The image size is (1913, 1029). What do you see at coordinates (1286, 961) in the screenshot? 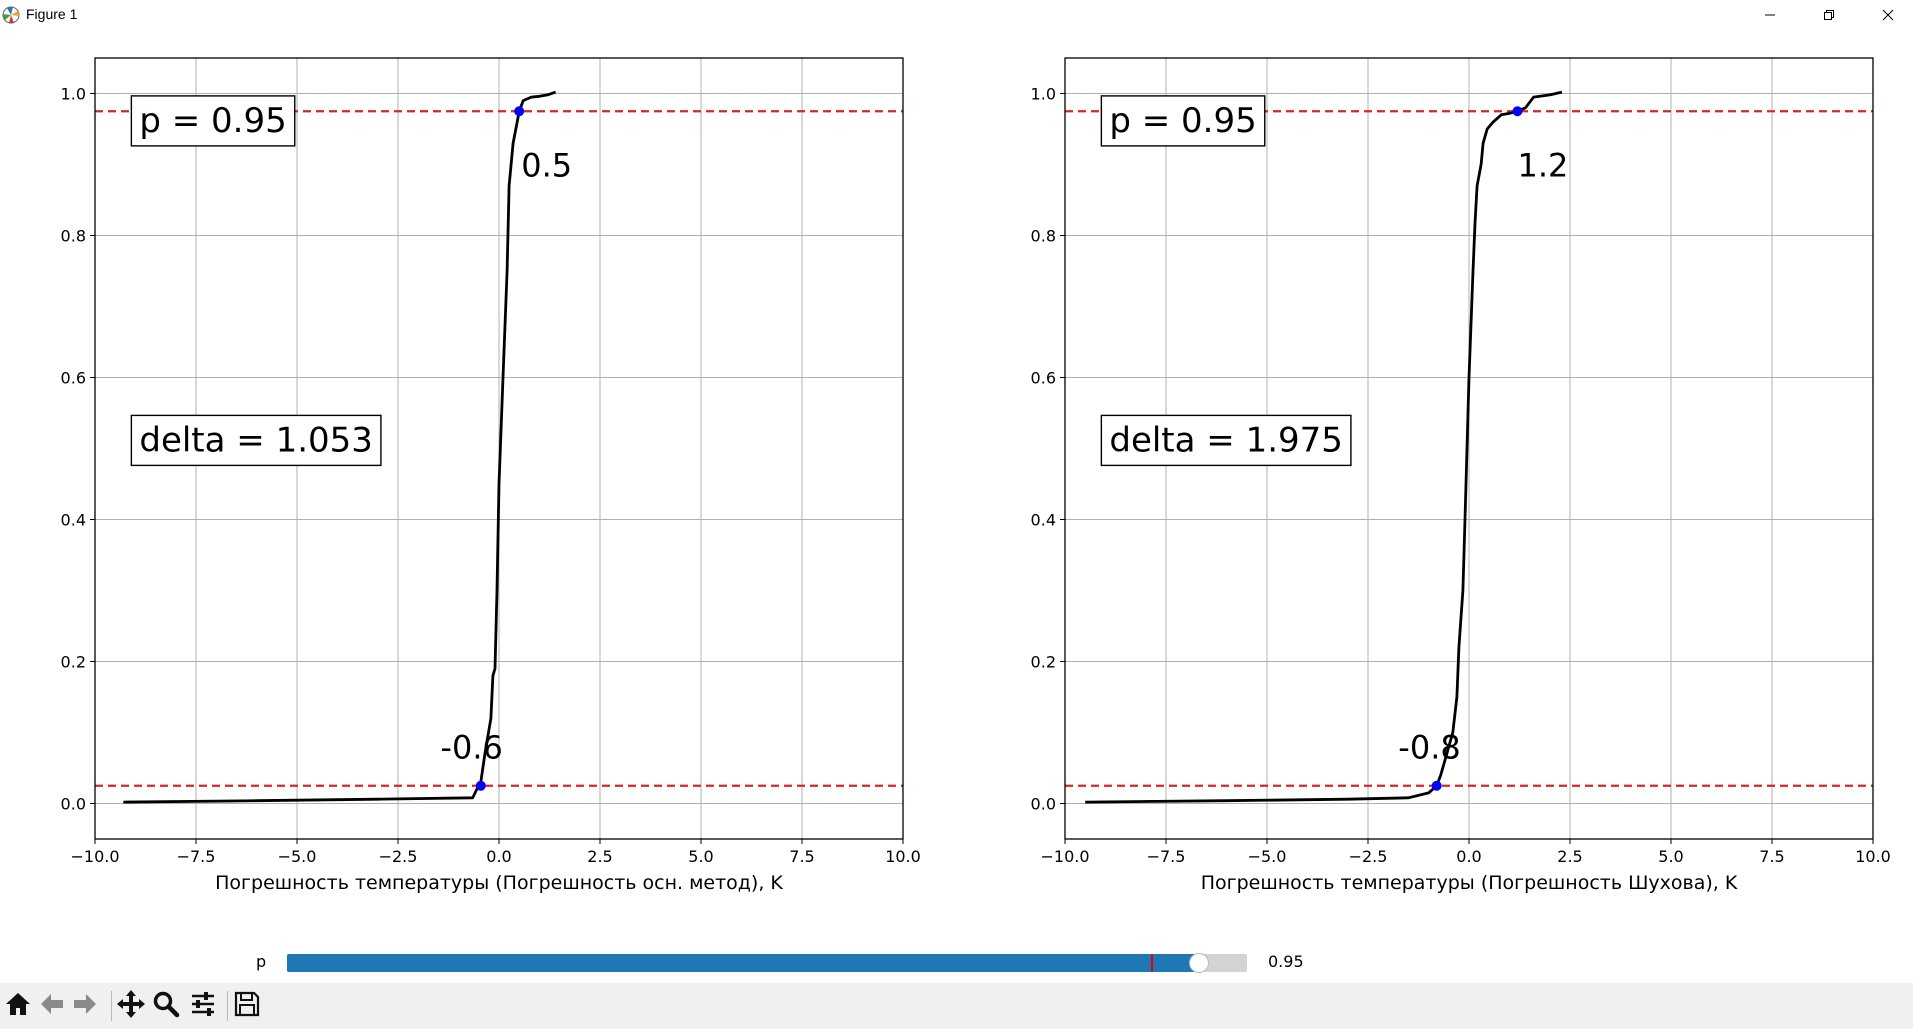
I see `slider-value: 0.95` at bounding box center [1286, 961].